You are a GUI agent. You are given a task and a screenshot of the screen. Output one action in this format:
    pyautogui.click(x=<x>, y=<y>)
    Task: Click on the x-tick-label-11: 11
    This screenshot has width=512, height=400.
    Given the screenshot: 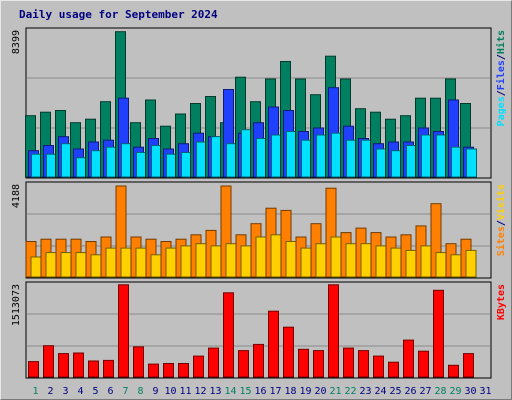 What is the action you would take?
    pyautogui.click(x=185, y=391)
    